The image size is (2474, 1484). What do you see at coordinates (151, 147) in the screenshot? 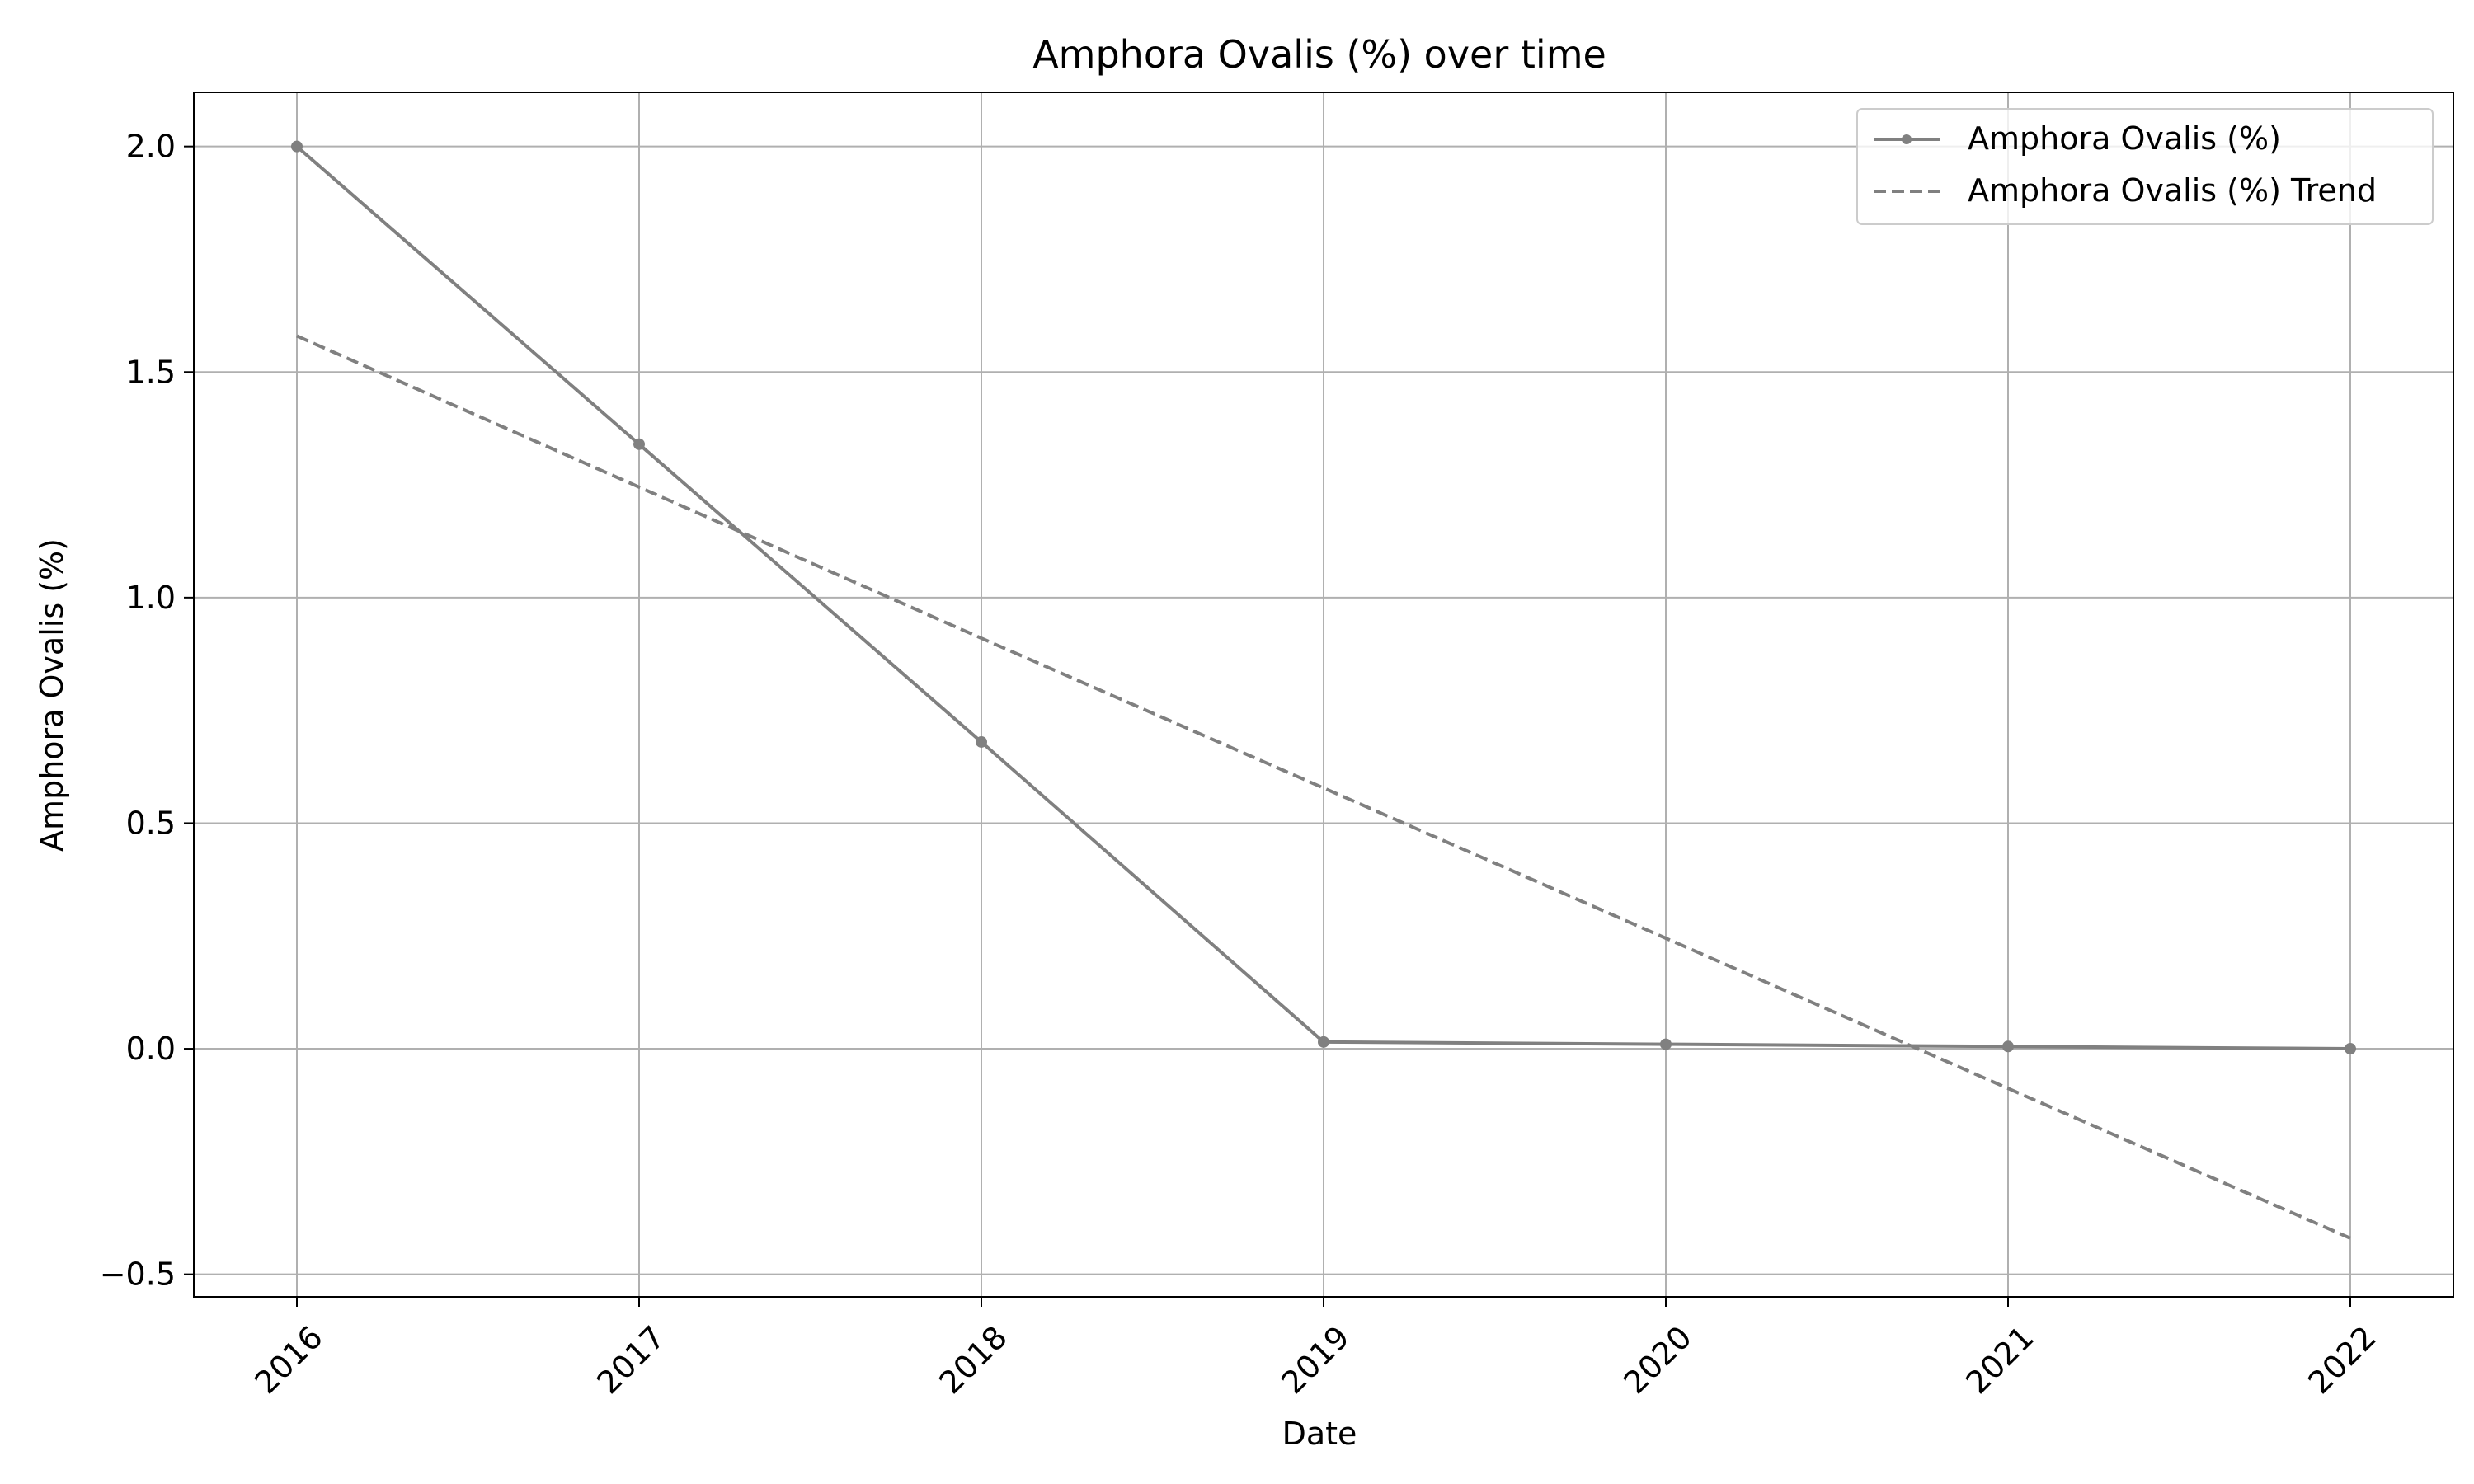
I see `y-tick-label: 2.0` at bounding box center [151, 147].